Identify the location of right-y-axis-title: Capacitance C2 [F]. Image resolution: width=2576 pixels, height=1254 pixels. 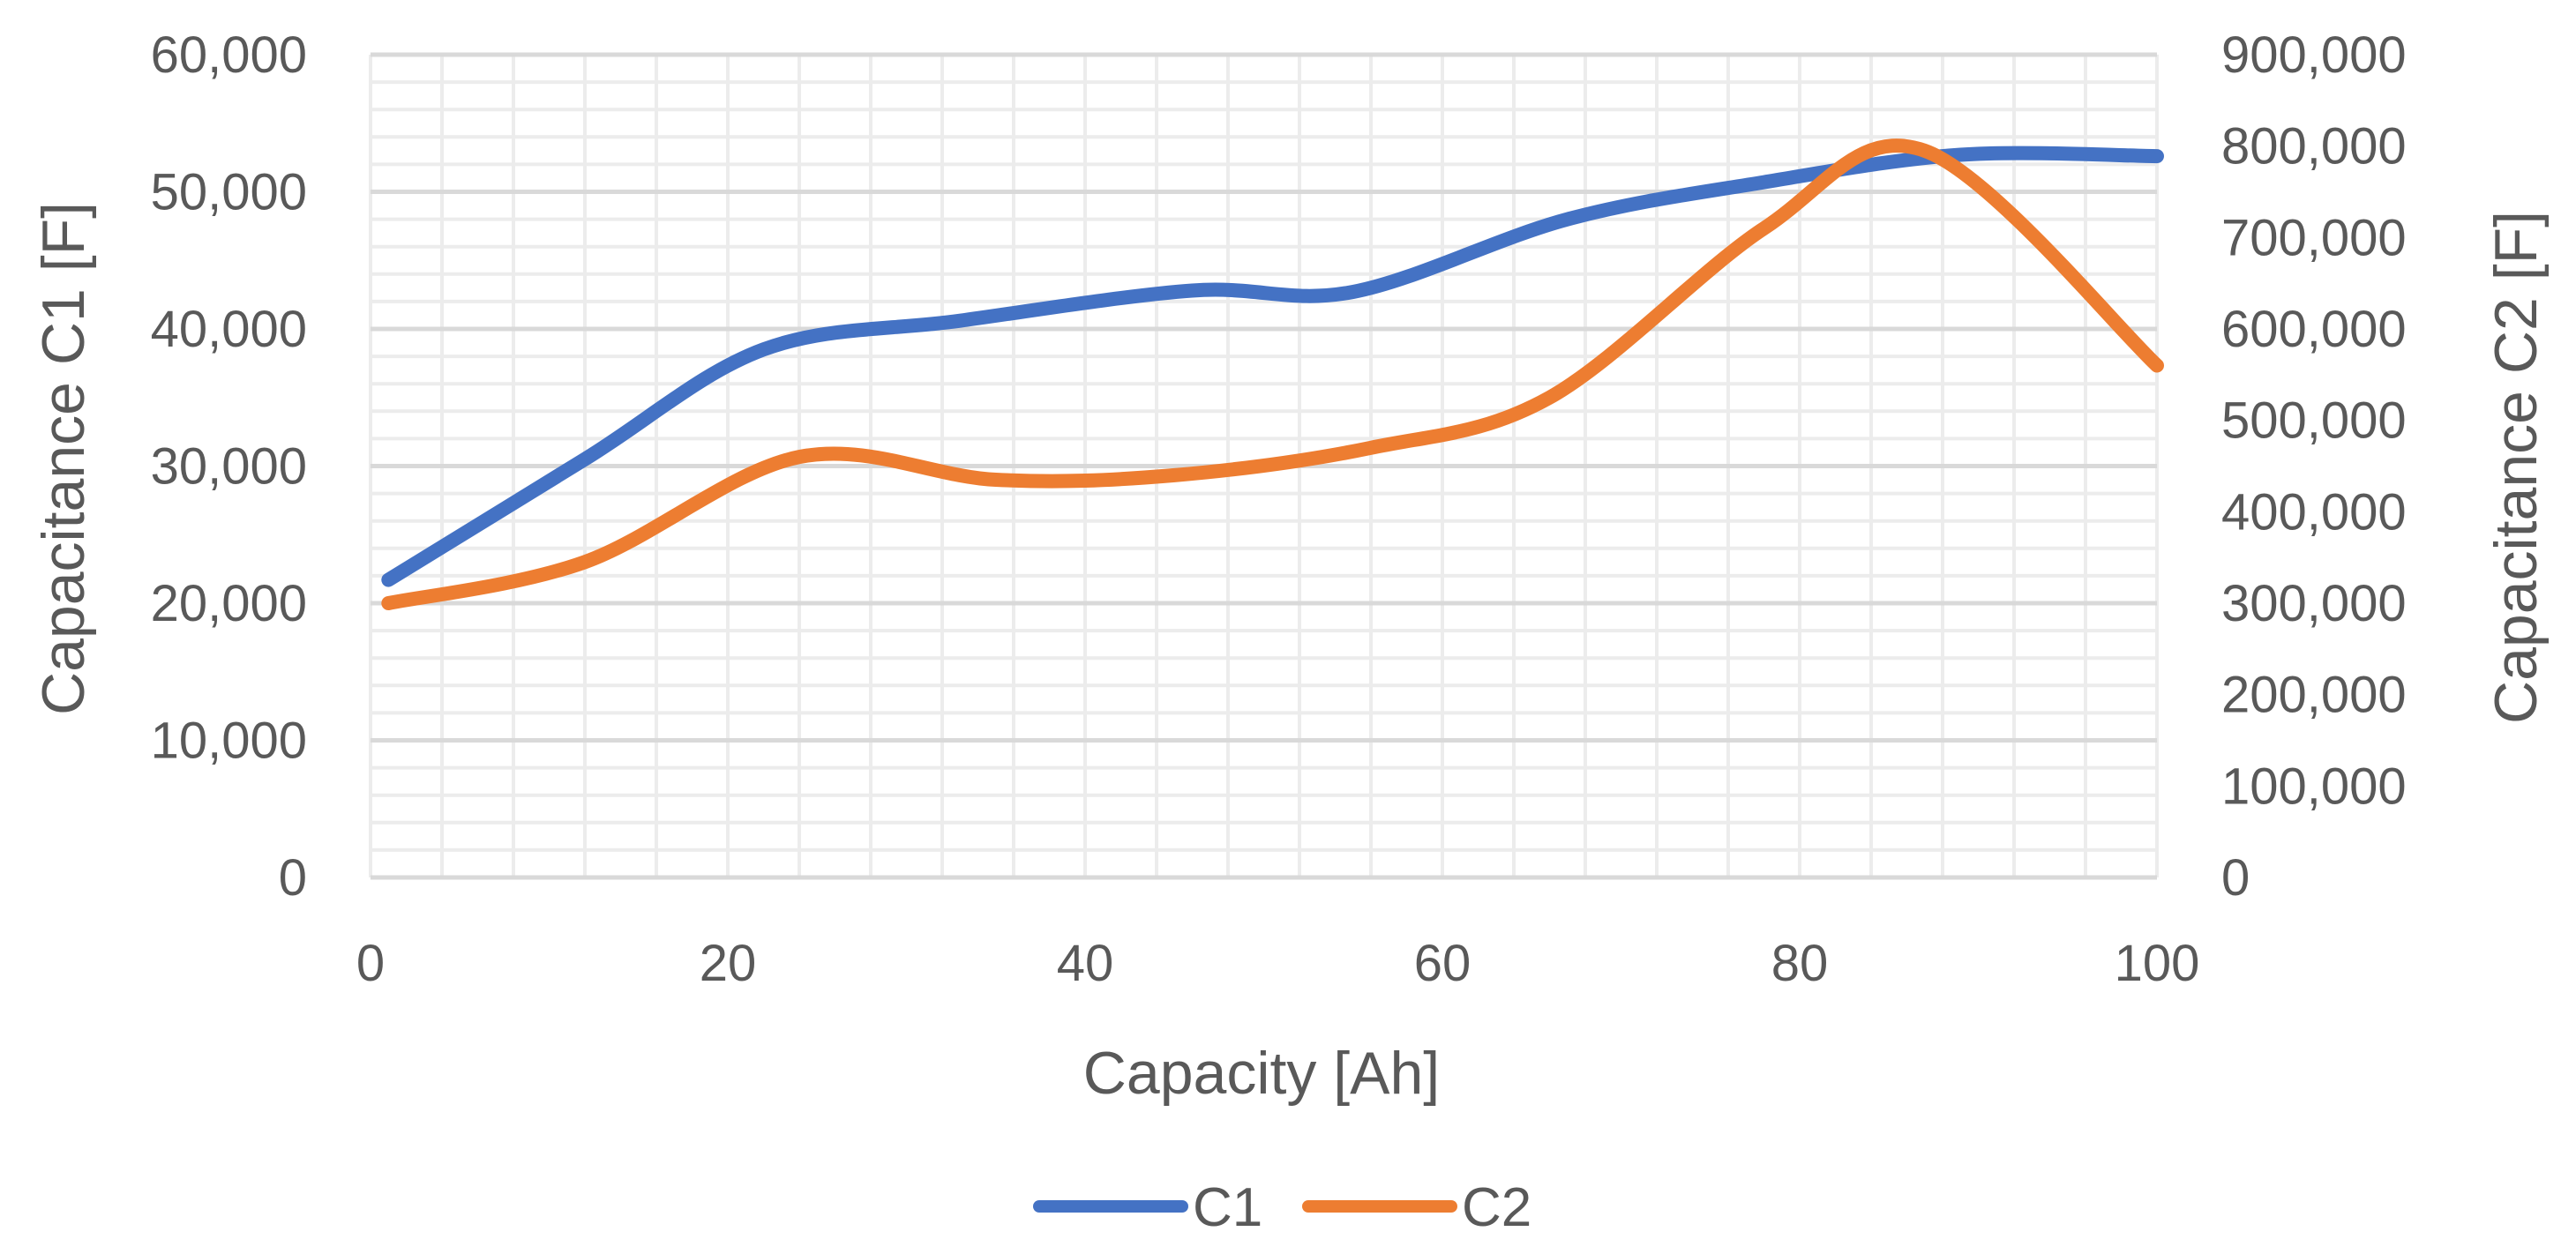
(2516, 467).